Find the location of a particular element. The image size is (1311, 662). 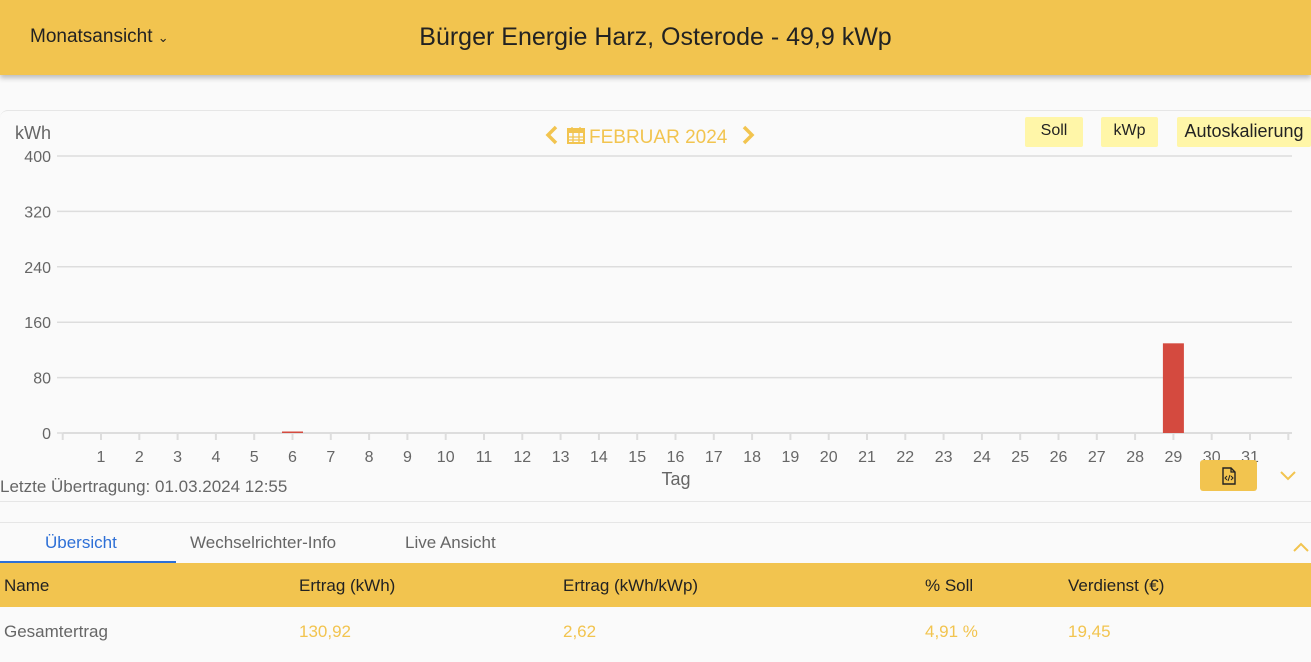

kwp-button: kWp is located at coordinates (1129, 132).